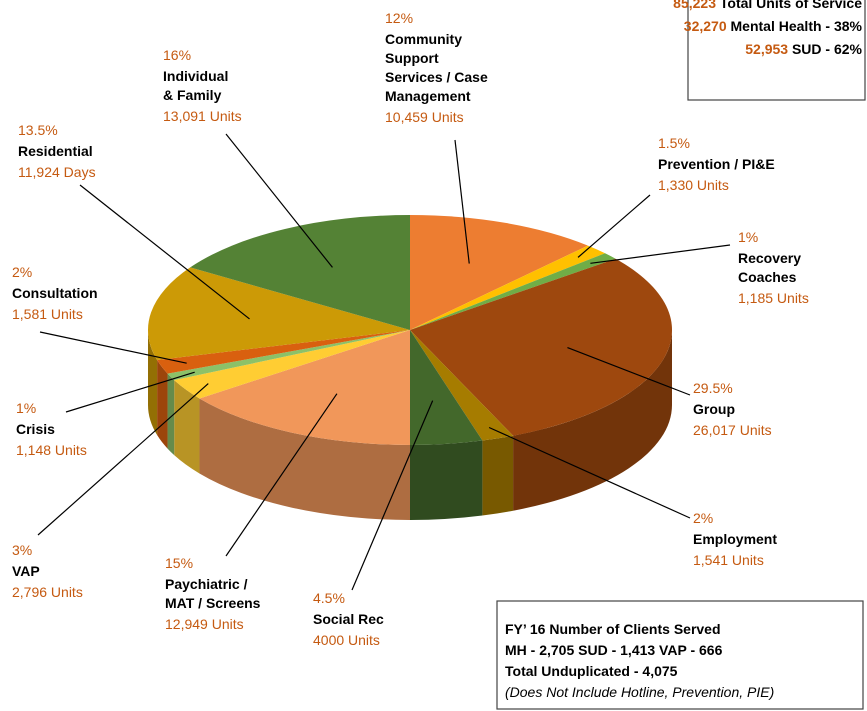 The height and width of the screenshot is (711, 867). What do you see at coordinates (55, 293) in the screenshot?
I see `category-label: Consultation` at bounding box center [55, 293].